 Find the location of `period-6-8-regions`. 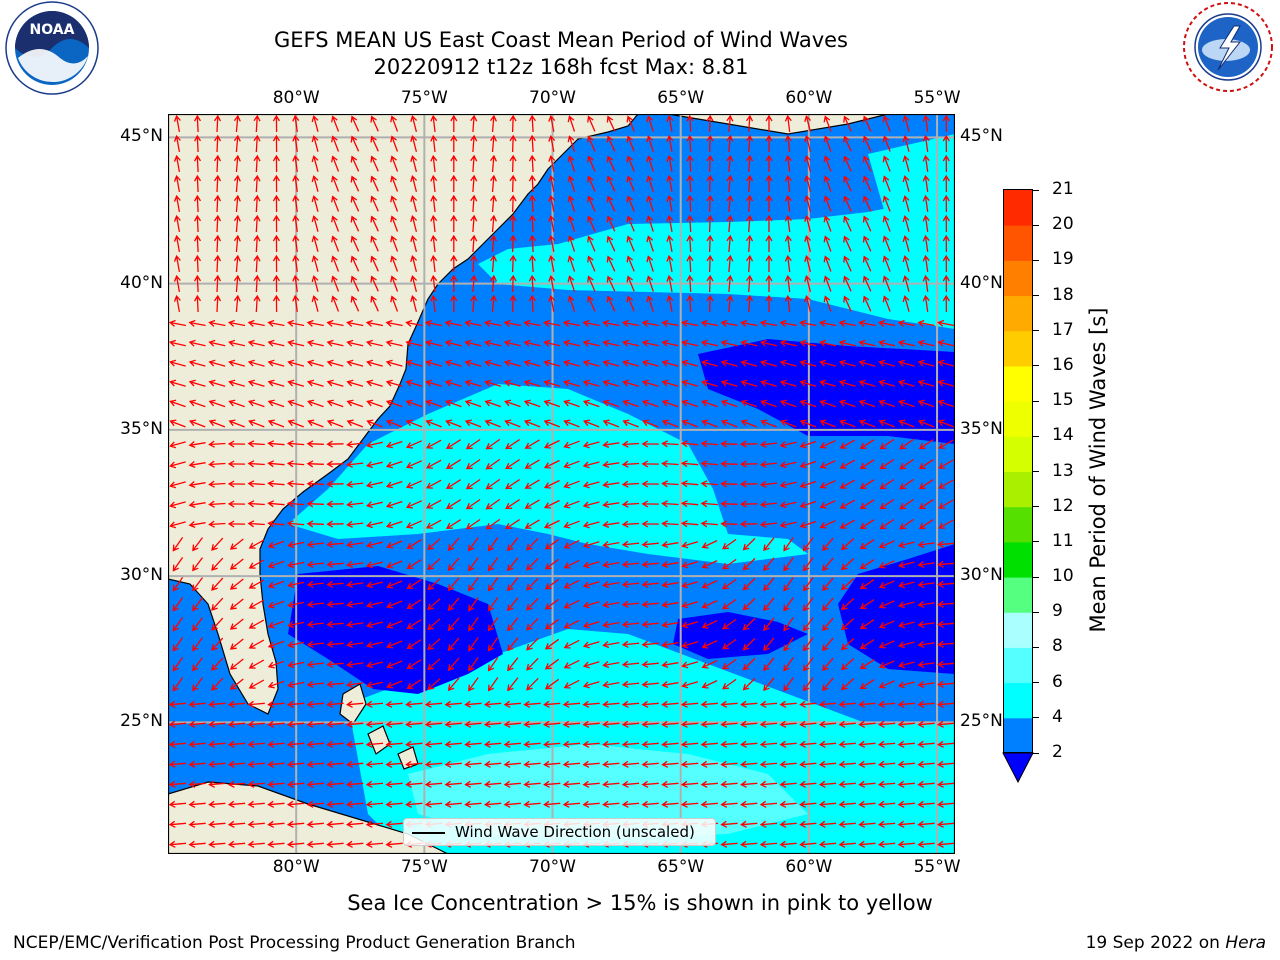

period-6-8-regions is located at coordinates (608, 791).